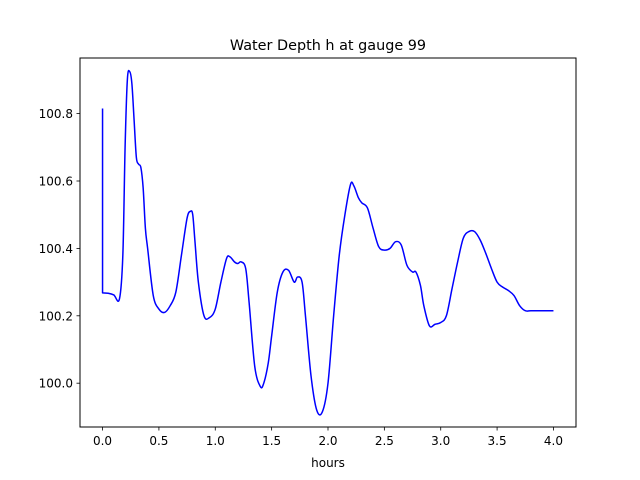 This screenshot has height=480, width=640. What do you see at coordinates (327, 441) in the screenshot?
I see `x-tick-label: 2.0` at bounding box center [327, 441].